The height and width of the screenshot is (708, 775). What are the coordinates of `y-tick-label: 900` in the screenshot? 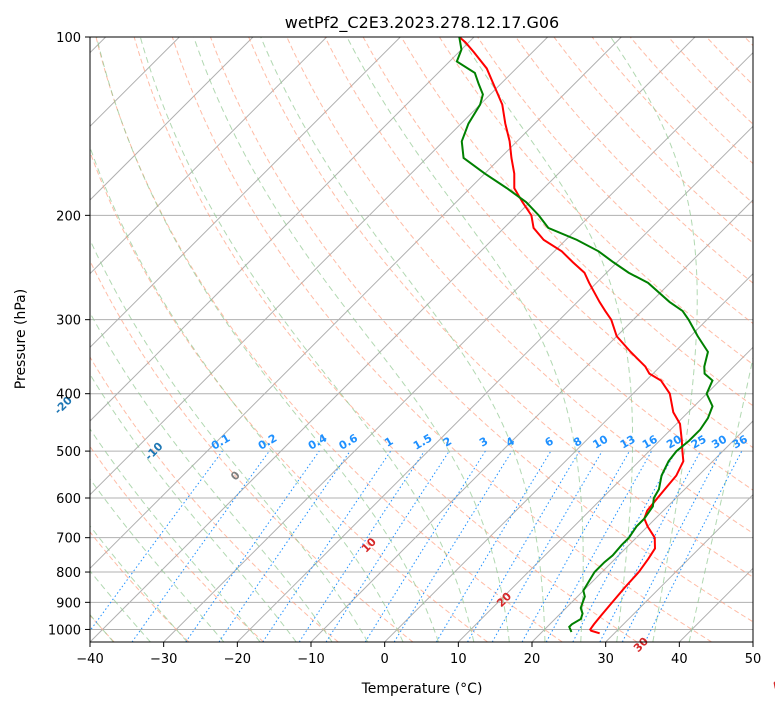 It's located at (68, 603).